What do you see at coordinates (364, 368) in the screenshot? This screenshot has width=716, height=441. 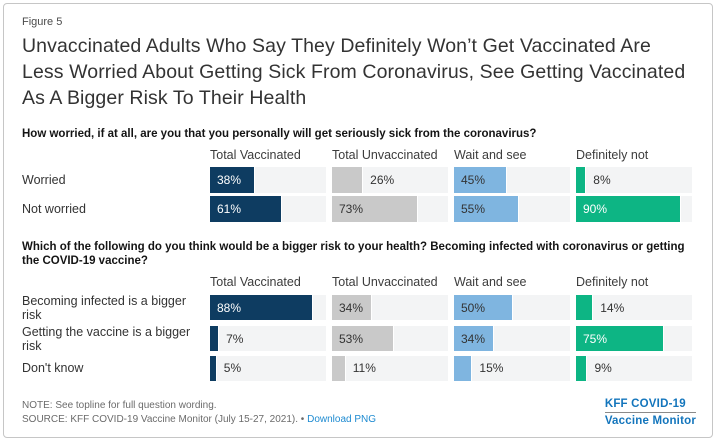 I see `bar-value-label: 11%` at bounding box center [364, 368].